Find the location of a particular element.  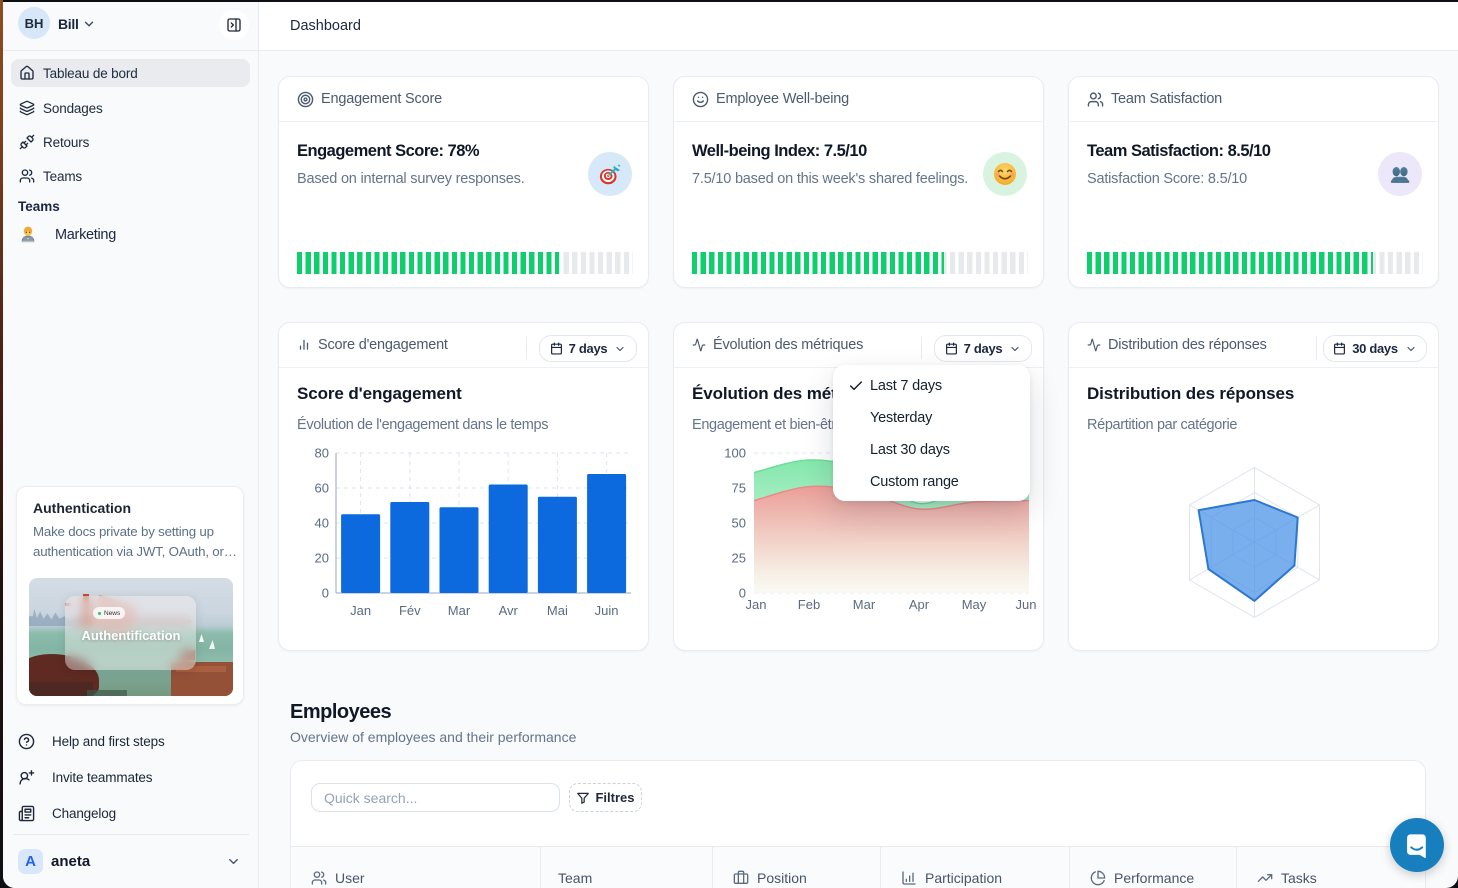

svg-text: May is located at coordinates (974, 604).